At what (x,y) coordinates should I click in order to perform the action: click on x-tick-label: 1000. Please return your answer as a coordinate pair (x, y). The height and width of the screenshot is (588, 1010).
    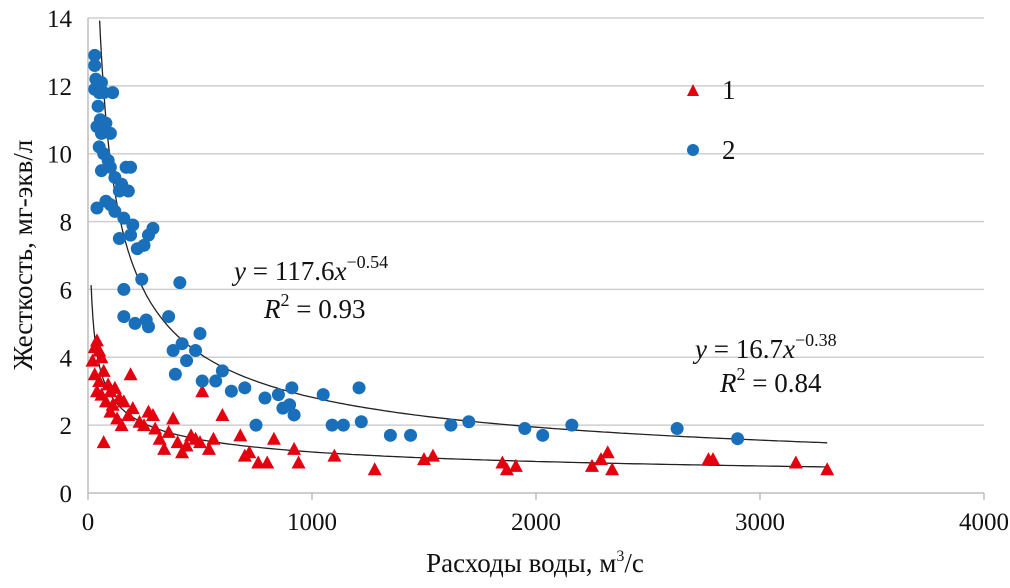
    Looking at the image, I should click on (312, 522).